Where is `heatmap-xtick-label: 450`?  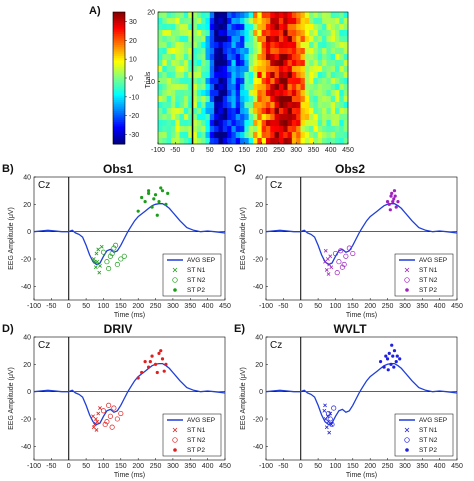
heatmap-xtick-label: 450 is located at coordinates (348, 150).